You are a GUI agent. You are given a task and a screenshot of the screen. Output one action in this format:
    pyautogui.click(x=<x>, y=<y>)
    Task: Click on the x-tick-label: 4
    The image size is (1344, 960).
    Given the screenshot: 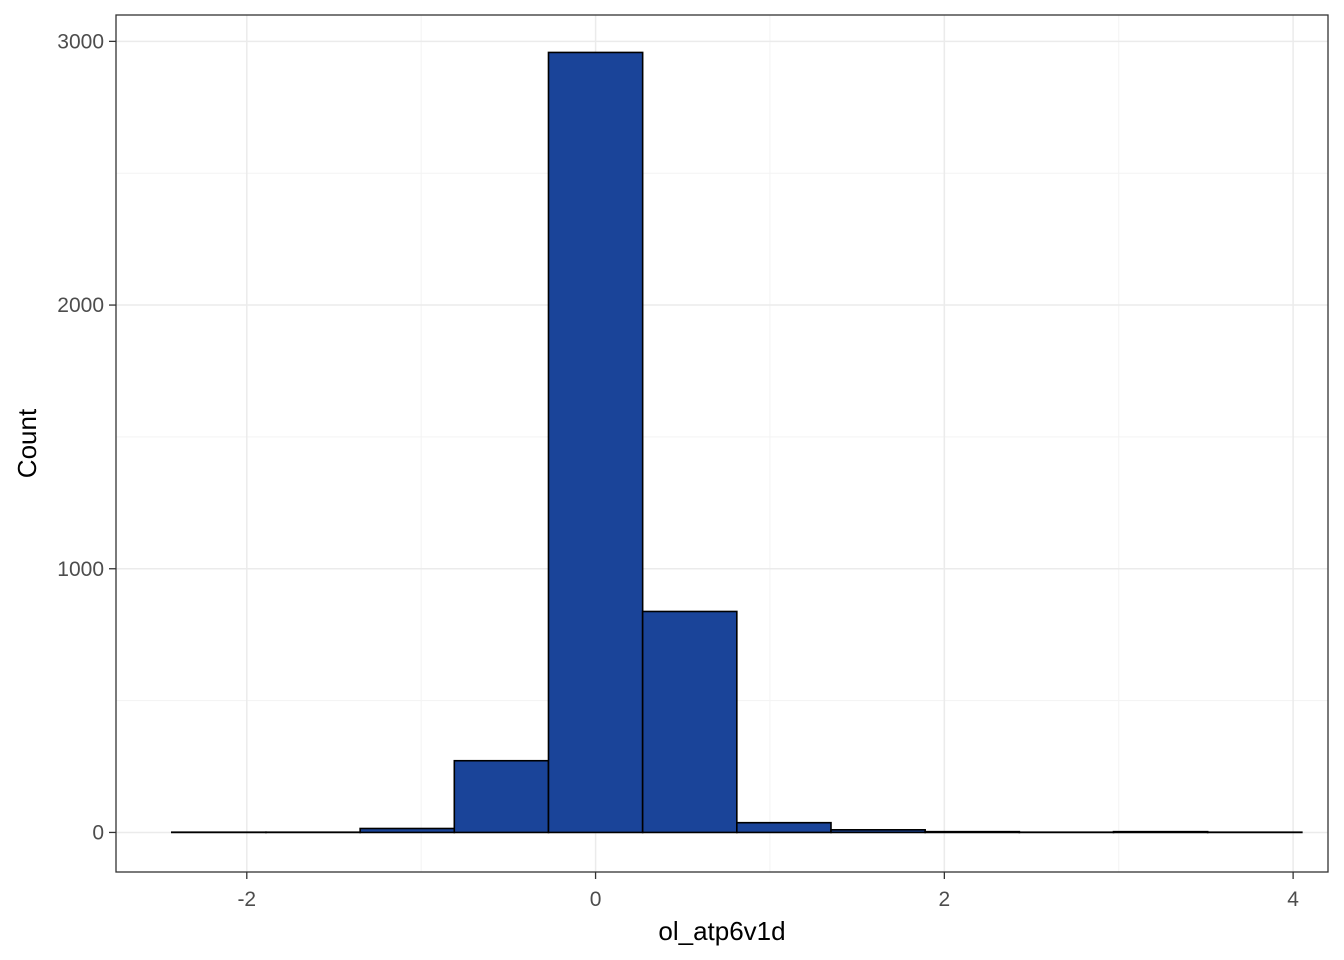 What is the action you would take?
    pyautogui.click(x=1293, y=899)
    